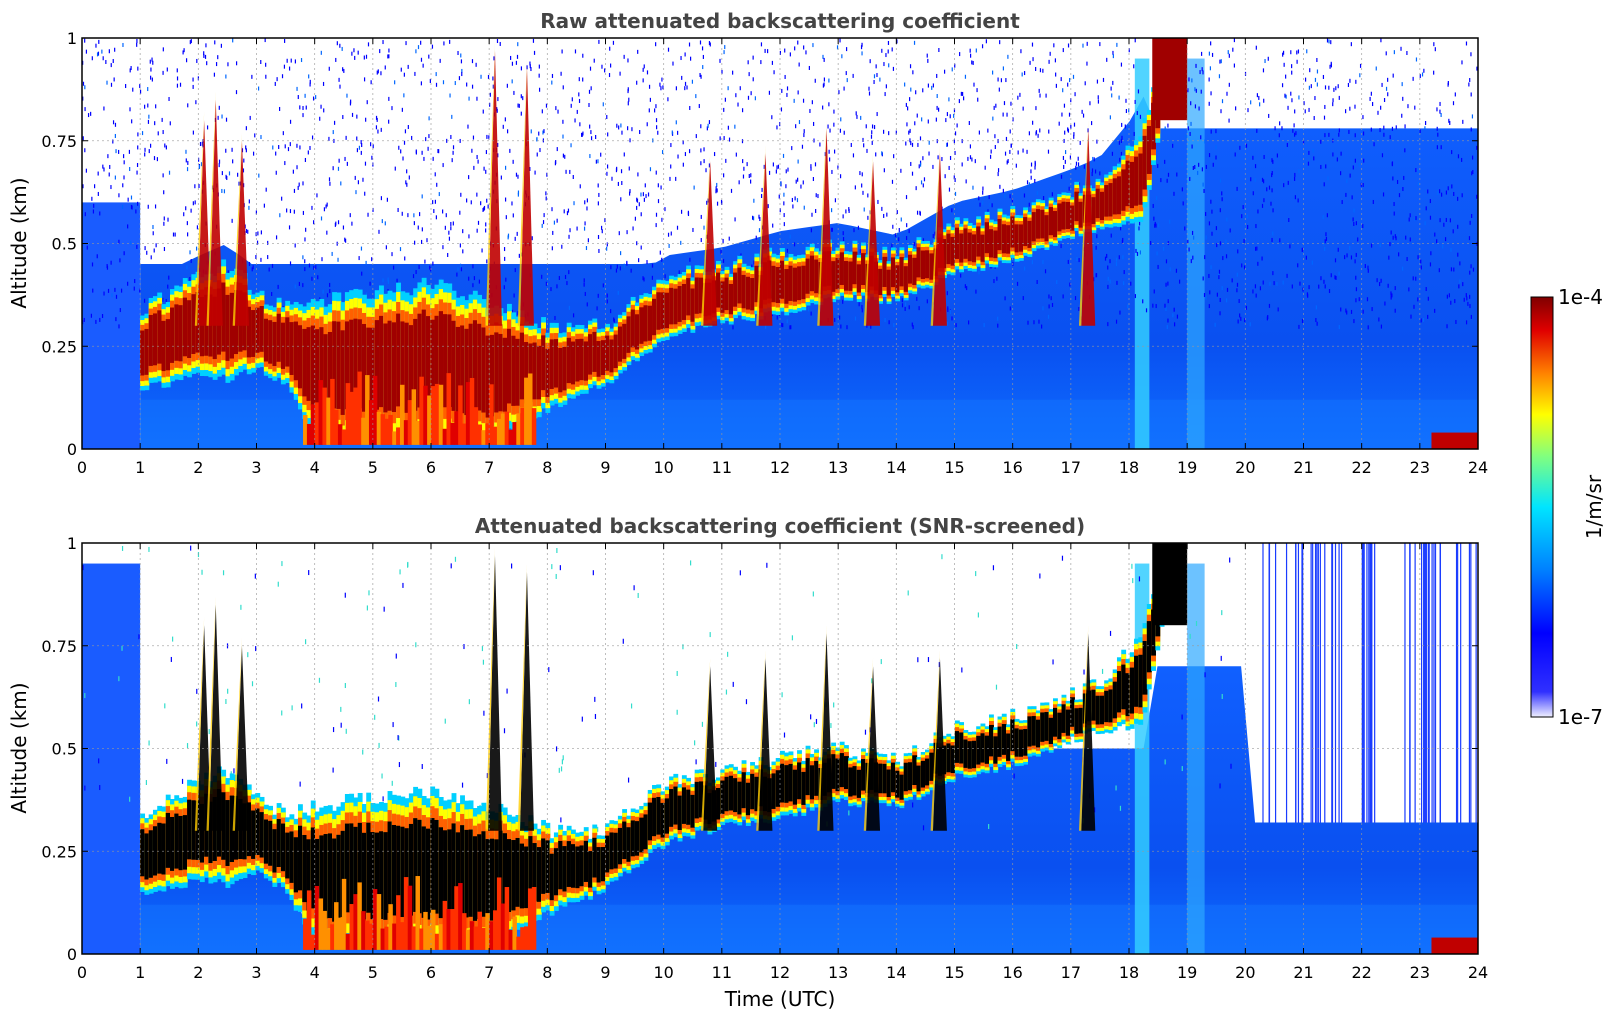 The image size is (1621, 1024). What do you see at coordinates (780, 999) in the screenshot?
I see `panel-screened-xlabel: Time (UTC)` at bounding box center [780, 999].